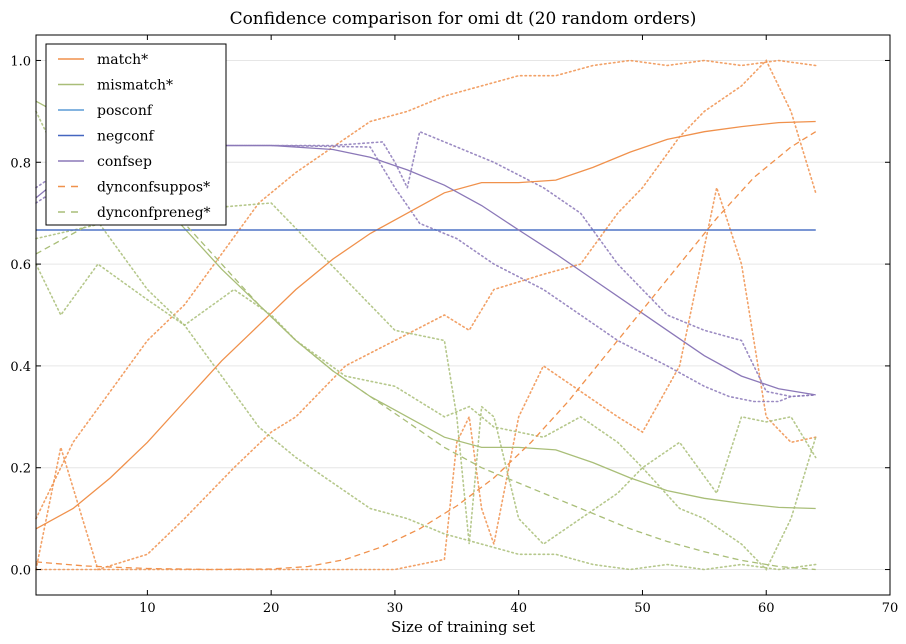 This screenshot has width=906, height=644. Describe the element at coordinates (124, 162) in the screenshot. I see `legend-label: confsep` at that location.